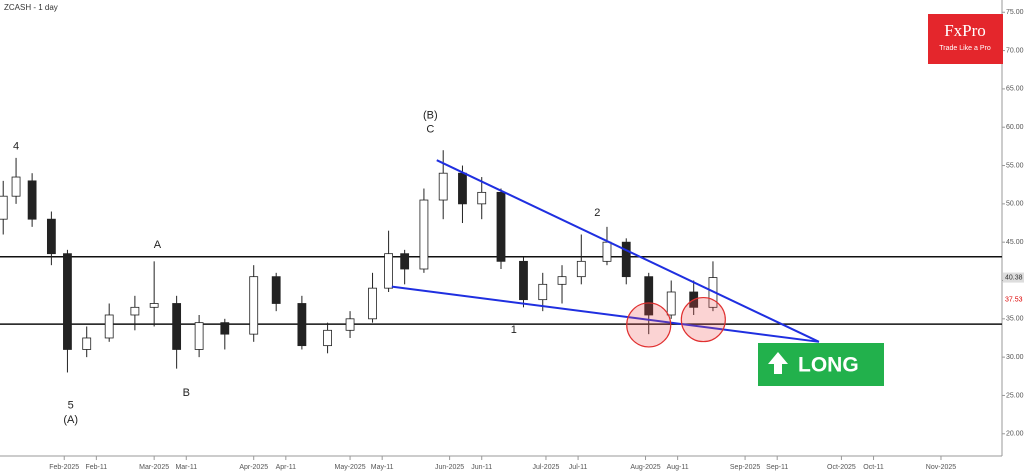 The width and height of the screenshot is (1024, 474). Describe the element at coordinates (1015, 319) in the screenshot. I see `y-tick-label: 35.00` at that location.